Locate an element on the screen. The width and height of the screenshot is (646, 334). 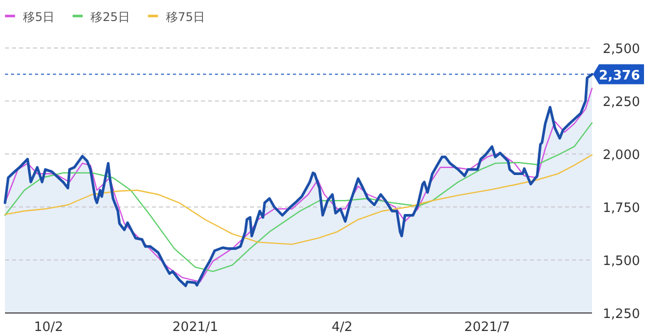
y-tick-label: 1,500 is located at coordinates (621, 261).